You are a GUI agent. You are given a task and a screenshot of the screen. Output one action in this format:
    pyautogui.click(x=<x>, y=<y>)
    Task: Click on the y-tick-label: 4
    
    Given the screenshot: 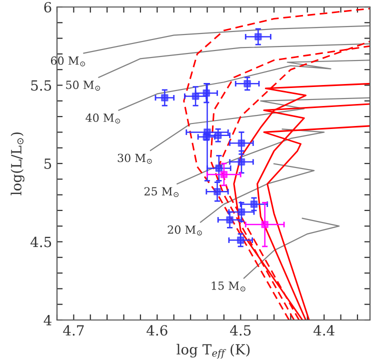 What is the action you would take?
    pyautogui.click(x=48, y=320)
    